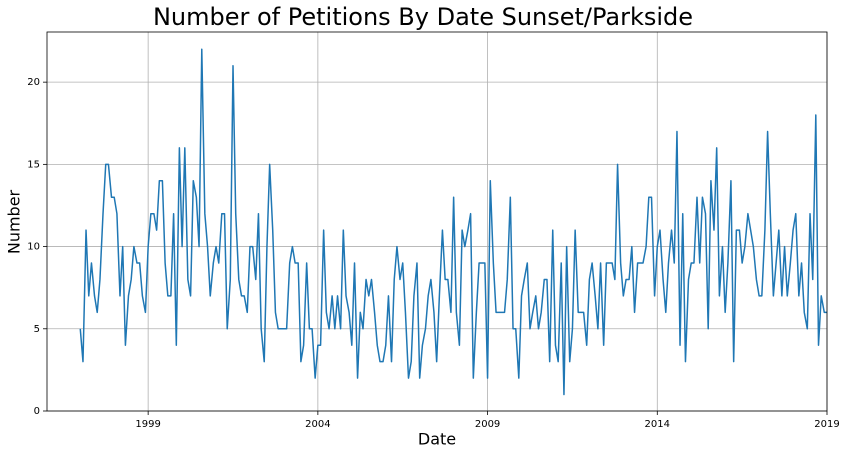  What do you see at coordinates (37, 329) in the screenshot?
I see `y-tick-label: 5` at bounding box center [37, 329].